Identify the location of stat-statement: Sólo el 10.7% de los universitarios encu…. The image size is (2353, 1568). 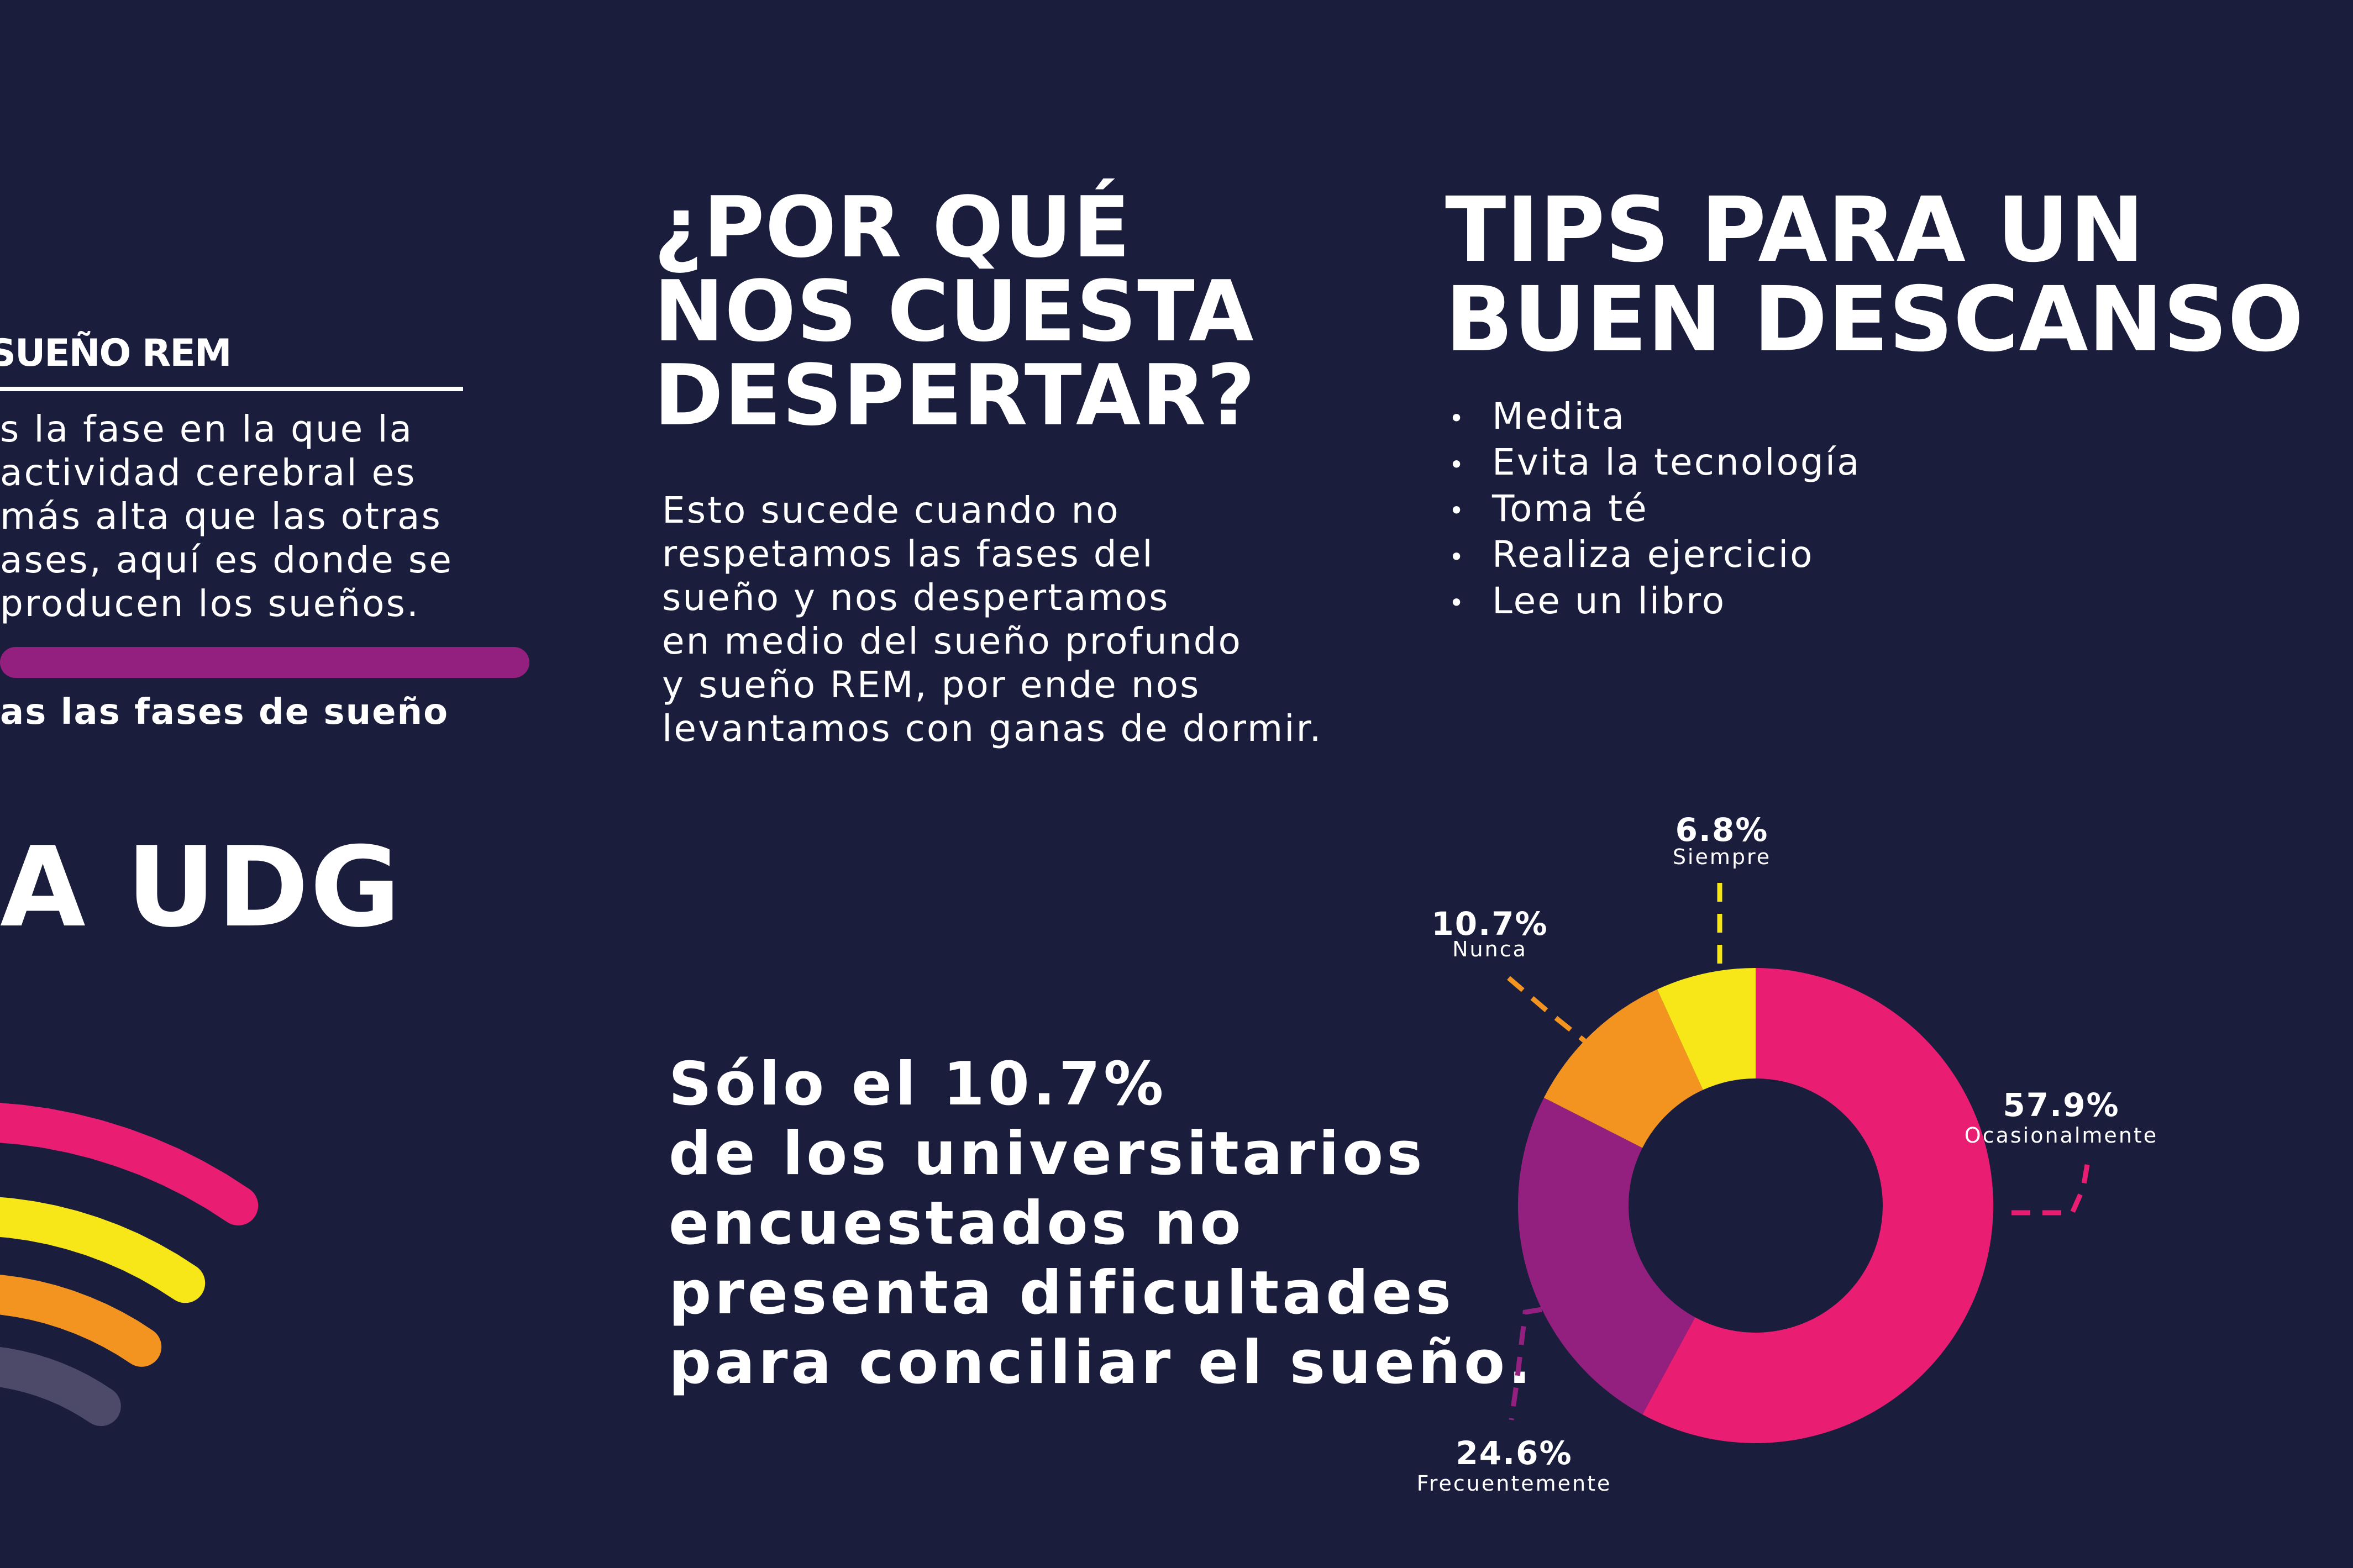
(1101, 1224).